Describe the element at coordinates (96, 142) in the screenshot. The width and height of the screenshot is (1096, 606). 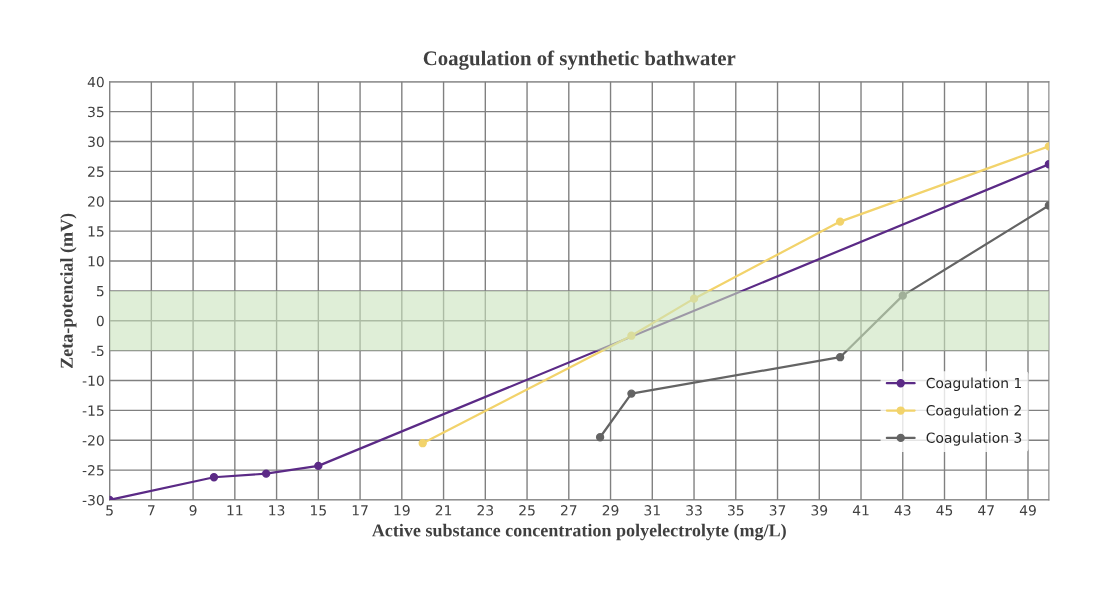
I see `y-tick-label: 30` at that location.